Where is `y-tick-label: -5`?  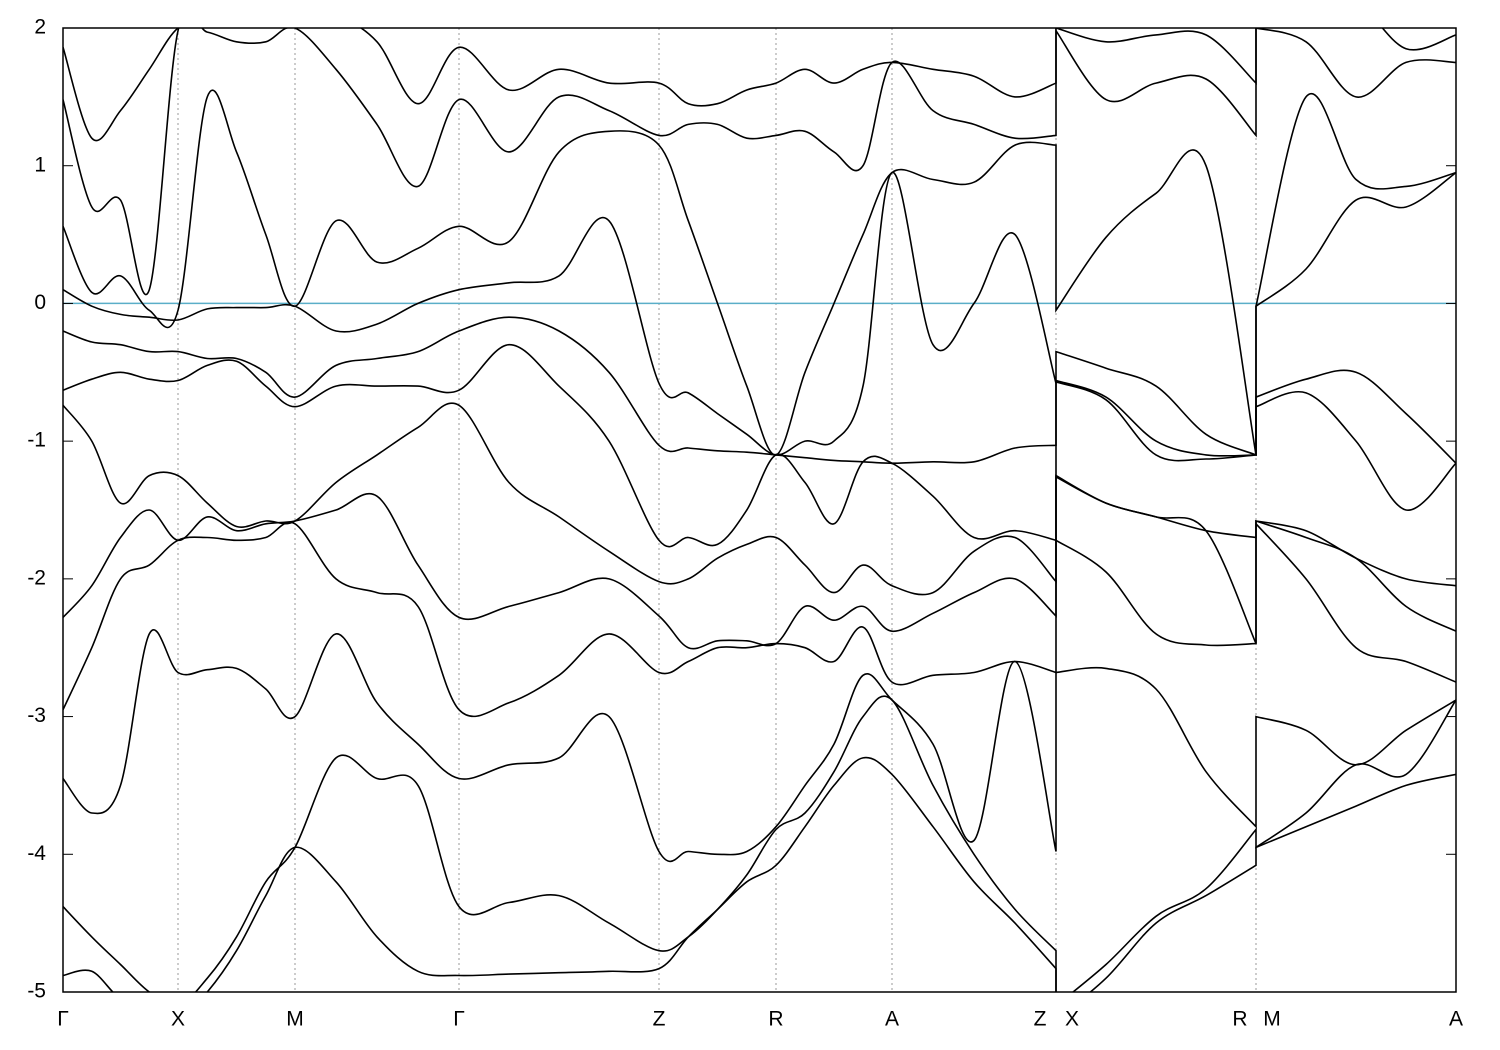
y-tick-label: -5 is located at coordinates (36, 991).